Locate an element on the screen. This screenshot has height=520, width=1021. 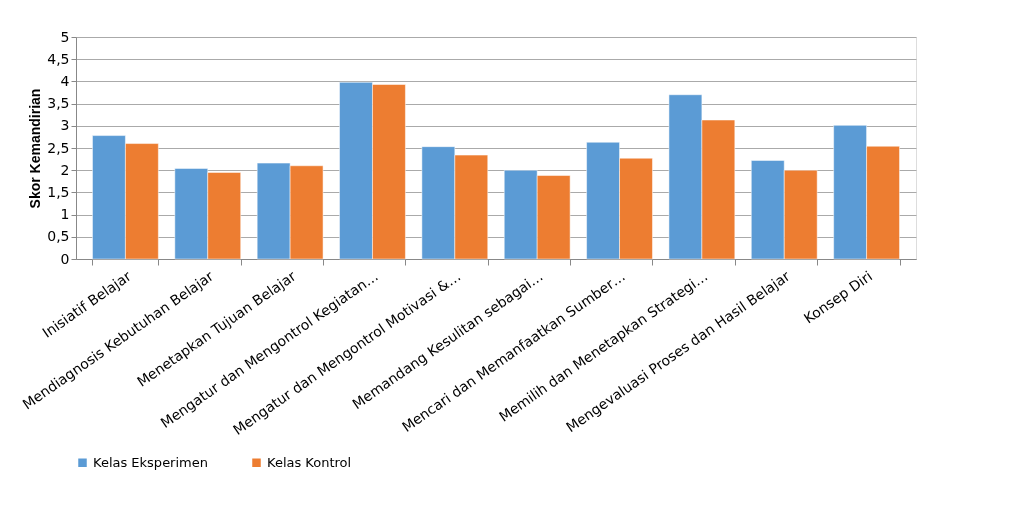
y-tick-label: 1,5 is located at coordinates (58, 191).